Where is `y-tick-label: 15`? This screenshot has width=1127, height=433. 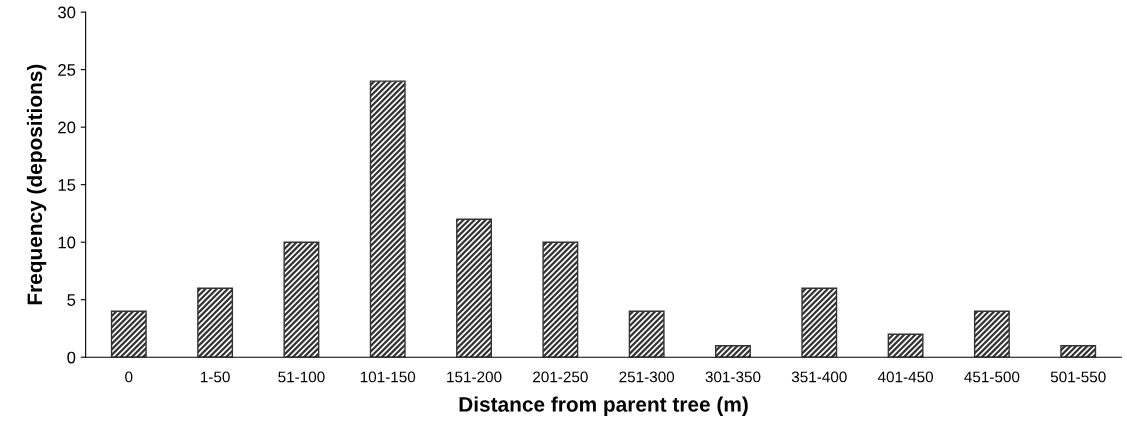 y-tick-label: 15 is located at coordinates (67, 185).